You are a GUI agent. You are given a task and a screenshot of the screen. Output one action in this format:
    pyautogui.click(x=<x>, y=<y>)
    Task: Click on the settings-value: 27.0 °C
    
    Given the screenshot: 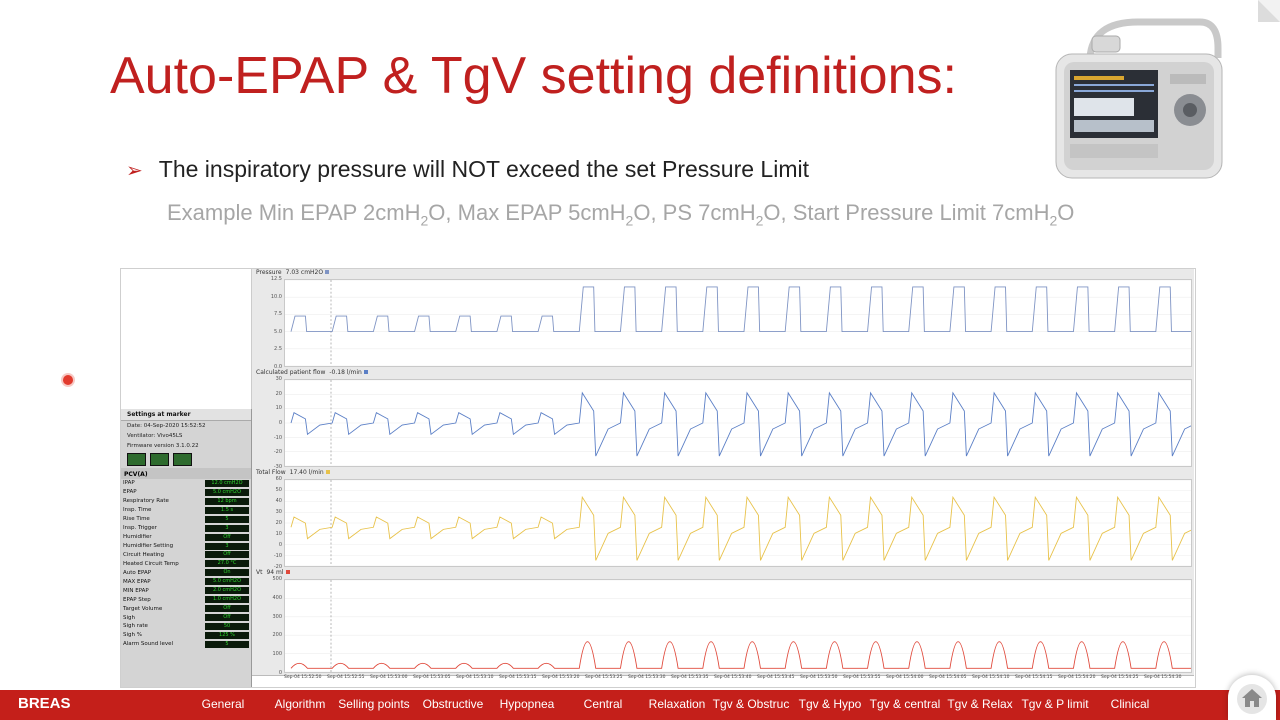 What is the action you would take?
    pyautogui.click(x=227, y=564)
    